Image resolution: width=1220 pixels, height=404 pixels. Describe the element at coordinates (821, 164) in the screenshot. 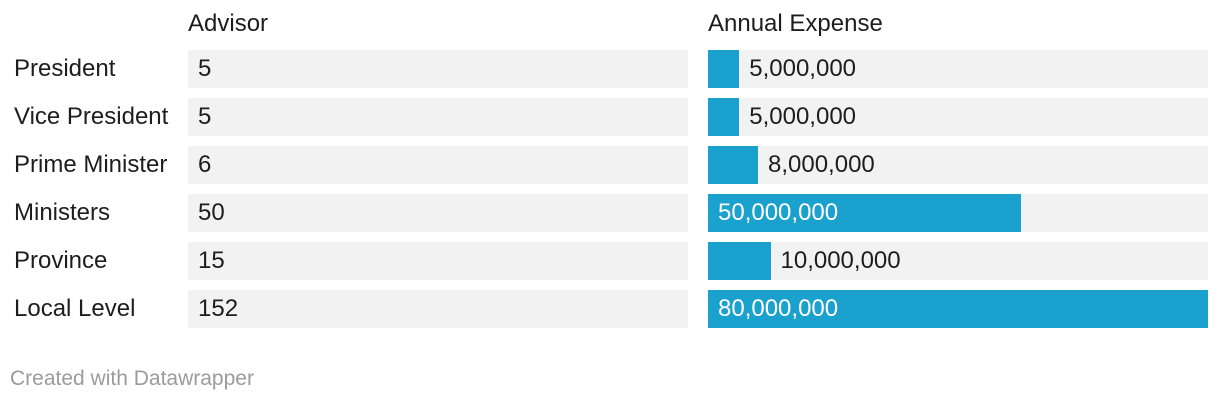

I see `expense-value: 8,000,000` at that location.